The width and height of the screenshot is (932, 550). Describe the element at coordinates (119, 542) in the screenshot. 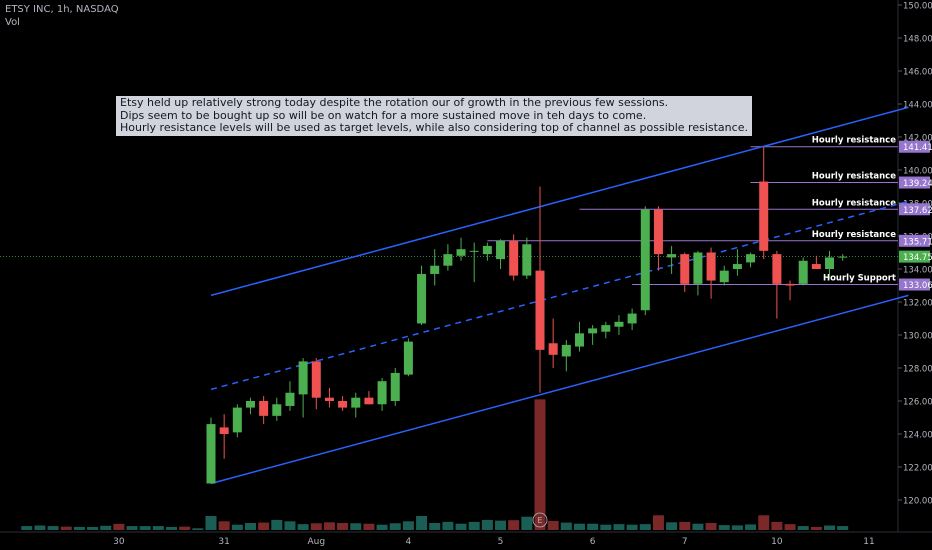

I see `time-tick-label: 30` at that location.